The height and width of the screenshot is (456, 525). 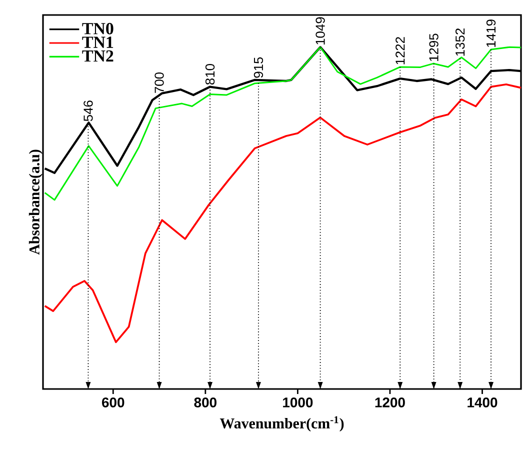 I want to click on ref-line-label: 700, so click(x=159, y=82).